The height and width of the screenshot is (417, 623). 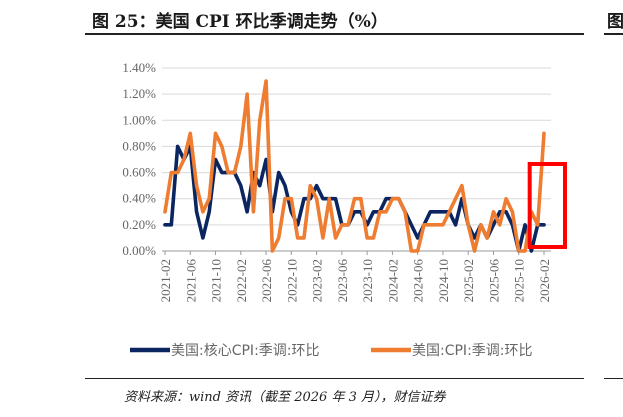 I want to click on title-rule-right, so click(x=613, y=34).